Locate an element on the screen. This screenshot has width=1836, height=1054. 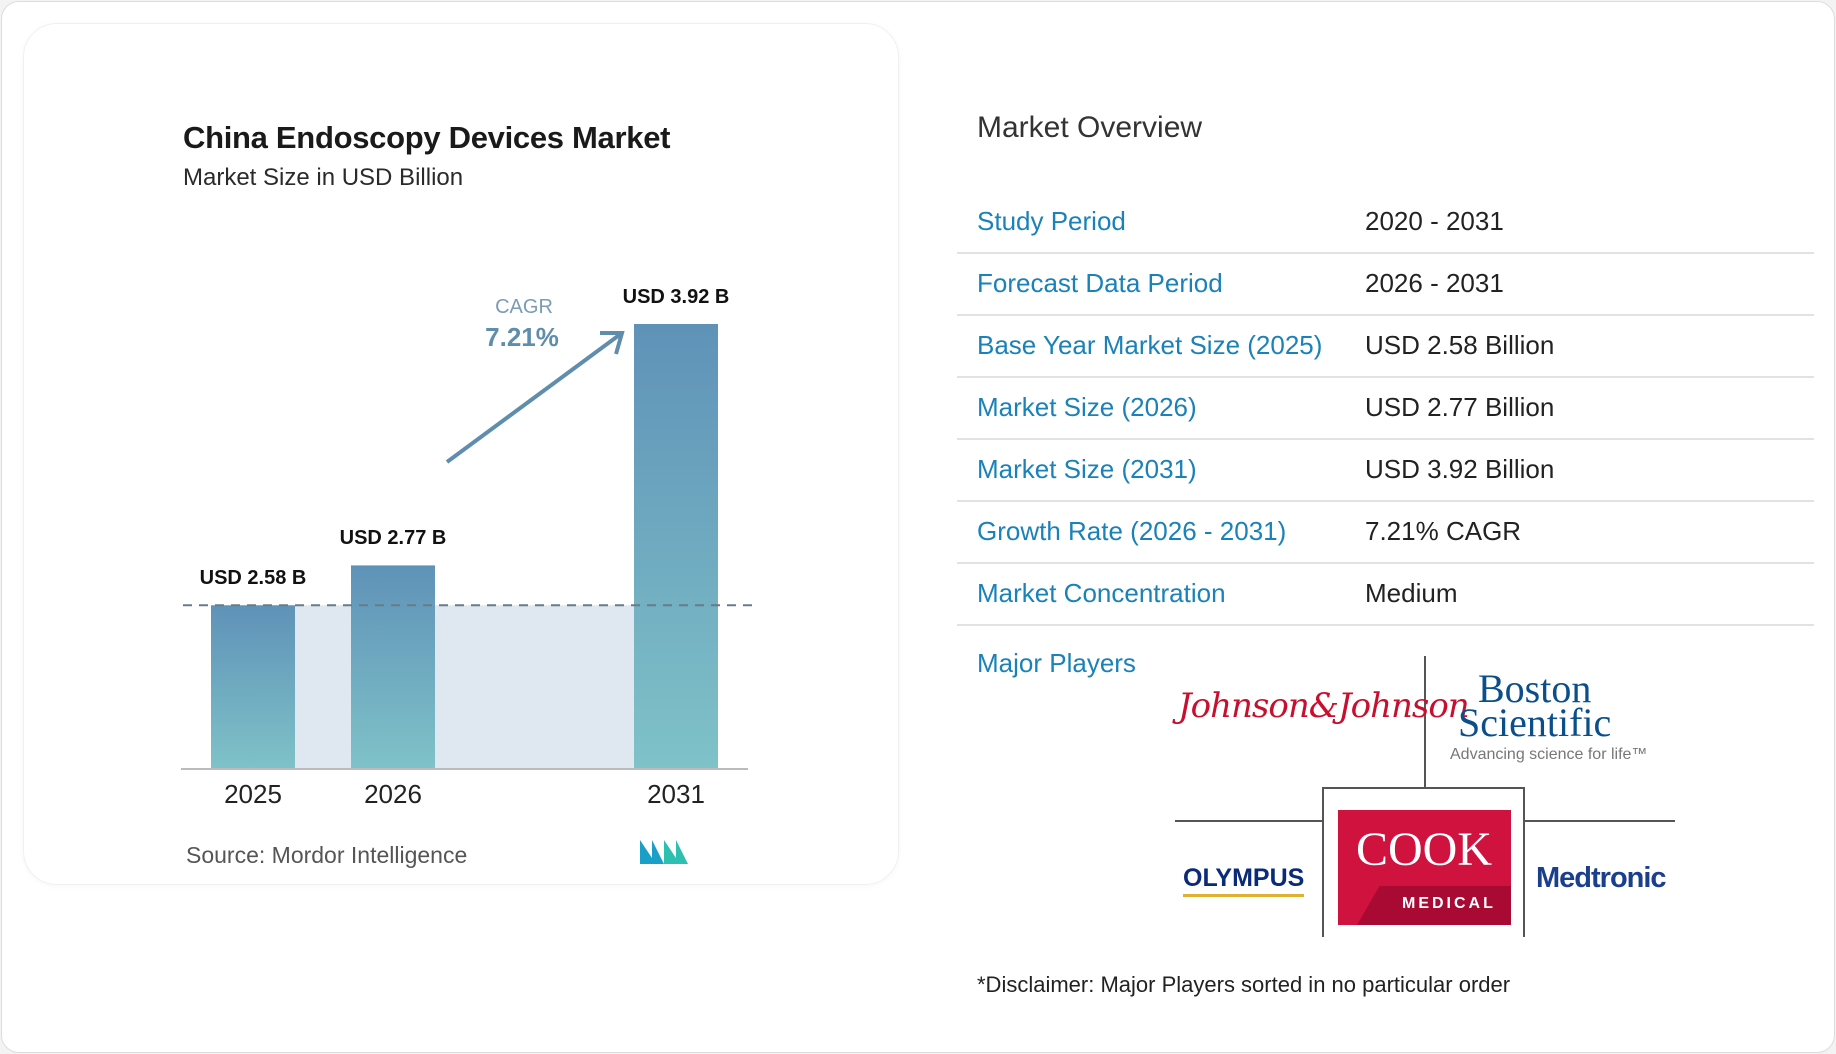
x-tick-label: 2025 is located at coordinates (253, 794).